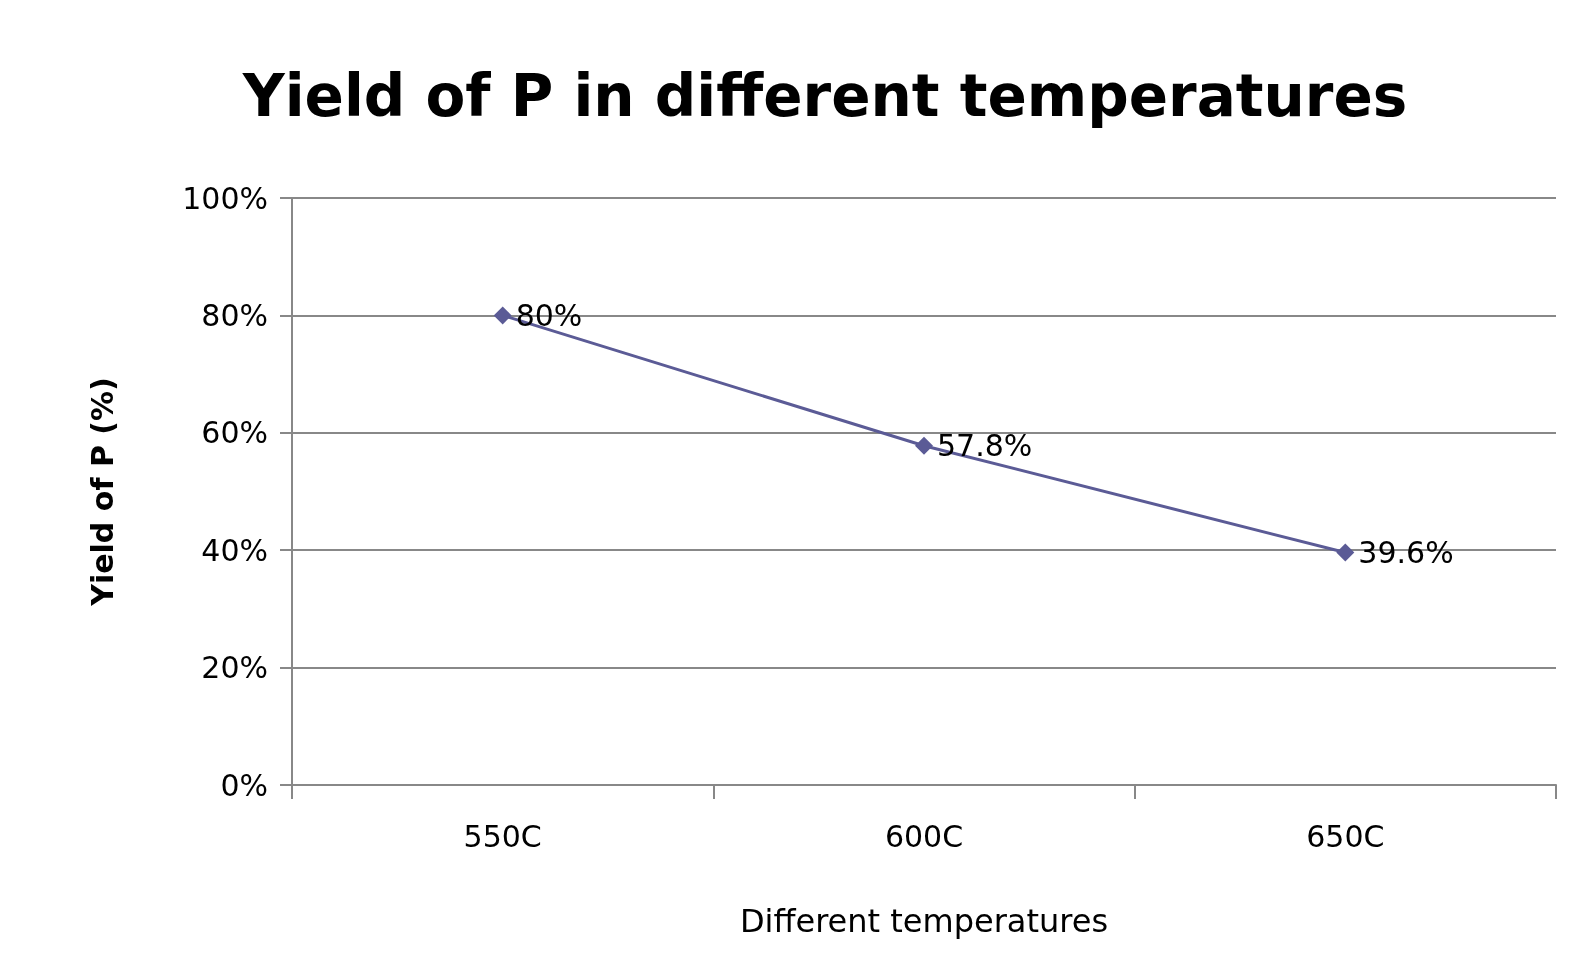 The image size is (1576, 969). What do you see at coordinates (824, 96) in the screenshot?
I see `chart-title: Yield of P in different temperatures` at bounding box center [824, 96].